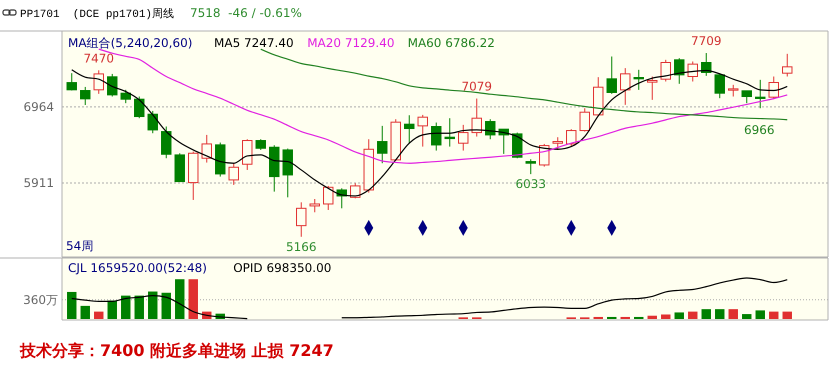  What do you see at coordinates (524, 84) in the screenshot?
I see `line-series` at bounding box center [524, 84].